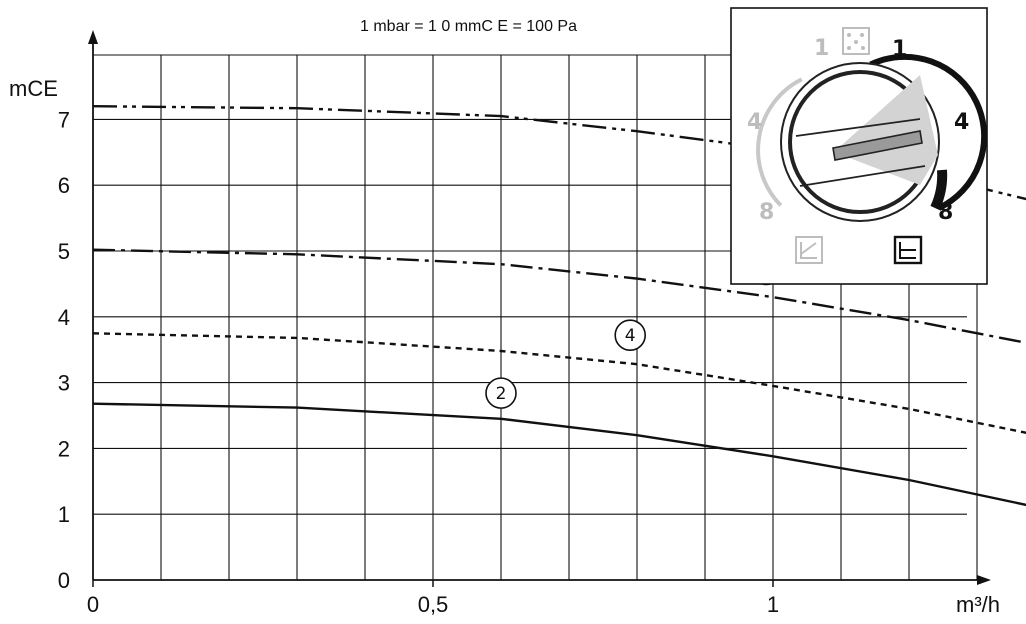  I want to click on speed-selector-inset: 1 1 4 8 4 8, so click(859, 146).